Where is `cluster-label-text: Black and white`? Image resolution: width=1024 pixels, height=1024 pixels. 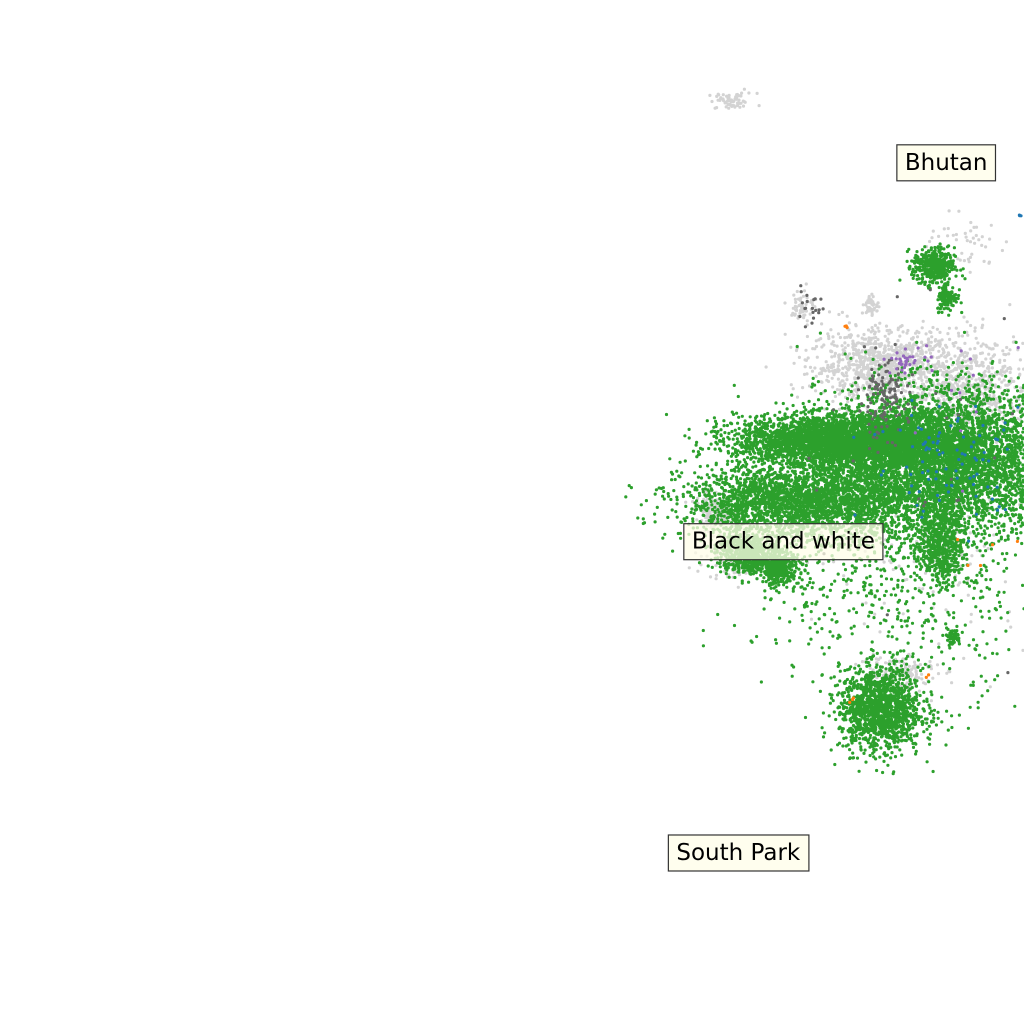
cluster-label-text: Black and white is located at coordinates (783, 542).